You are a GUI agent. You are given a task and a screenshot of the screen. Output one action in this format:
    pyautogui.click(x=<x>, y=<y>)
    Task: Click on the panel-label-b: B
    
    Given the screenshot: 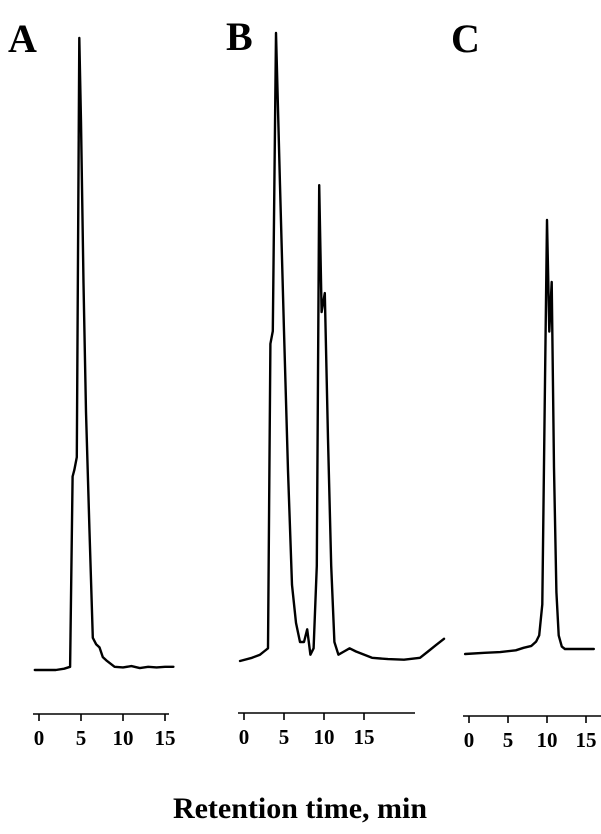 What is the action you would take?
    pyautogui.click(x=239, y=36)
    